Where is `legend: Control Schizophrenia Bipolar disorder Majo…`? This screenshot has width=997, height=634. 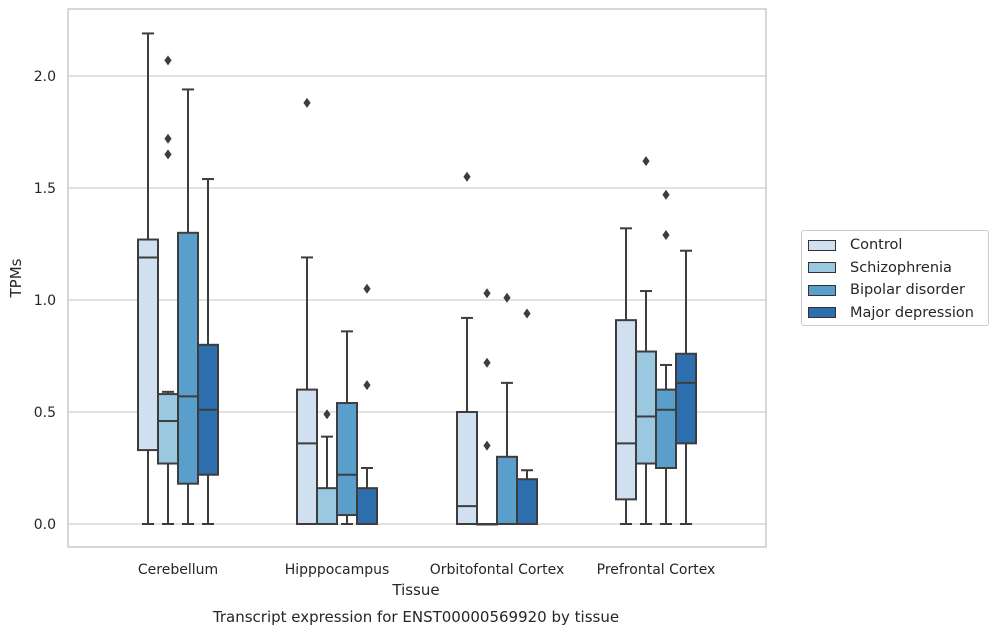 legend: Control Schizophrenia Bipolar disorder Majo… is located at coordinates (895, 278).